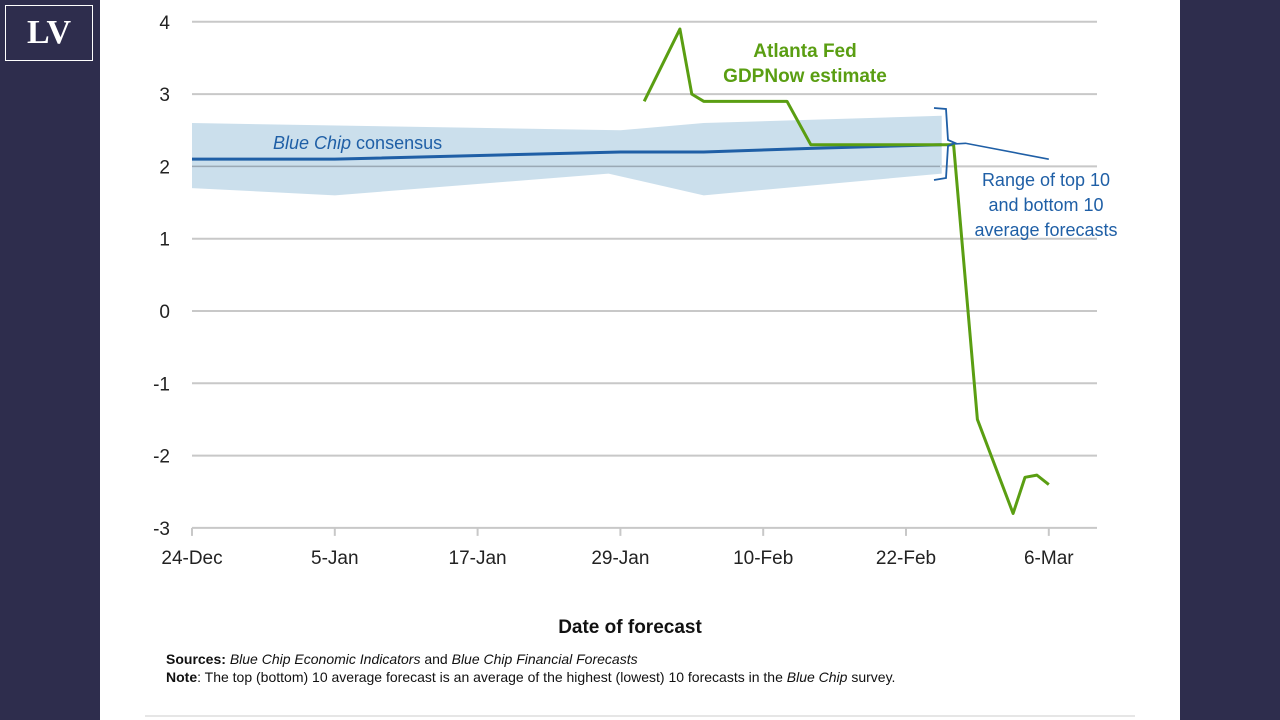  Describe the element at coordinates (478, 558) in the screenshot. I see `x-tick-label: 17-Jan` at that location.